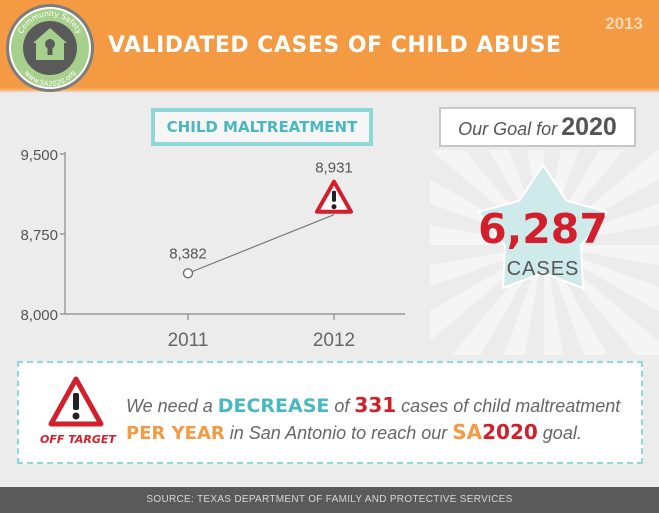 This screenshot has height=513, width=659. What do you see at coordinates (543, 269) in the screenshot?
I see `goal-unit: CASES` at bounding box center [543, 269].